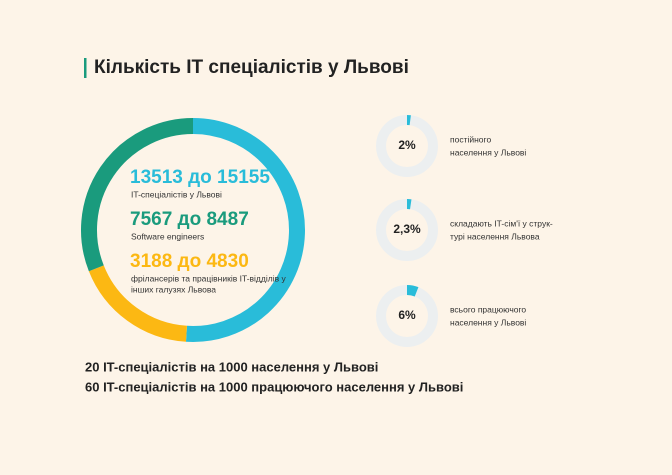 Image resolution: width=672 pixels, height=475 pixels. What do you see at coordinates (167, 236) in the screenshot?
I see `stat-label: Software engineers` at bounding box center [167, 236].